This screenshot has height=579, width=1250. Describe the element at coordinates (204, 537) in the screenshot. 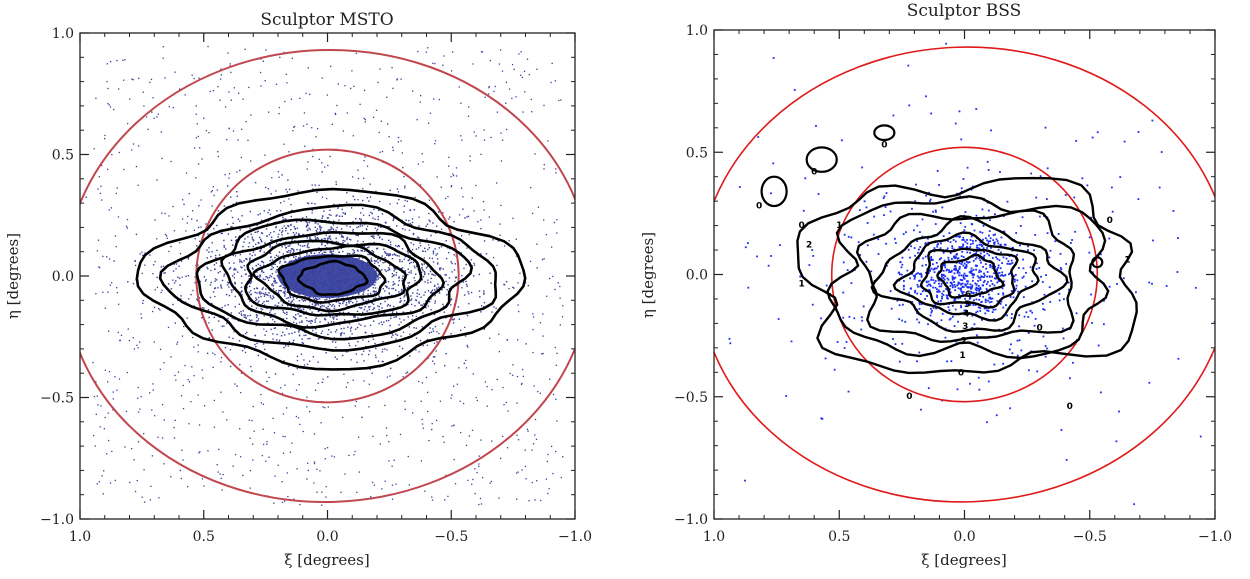

I see `x-tick-label: 0.5` at that location.